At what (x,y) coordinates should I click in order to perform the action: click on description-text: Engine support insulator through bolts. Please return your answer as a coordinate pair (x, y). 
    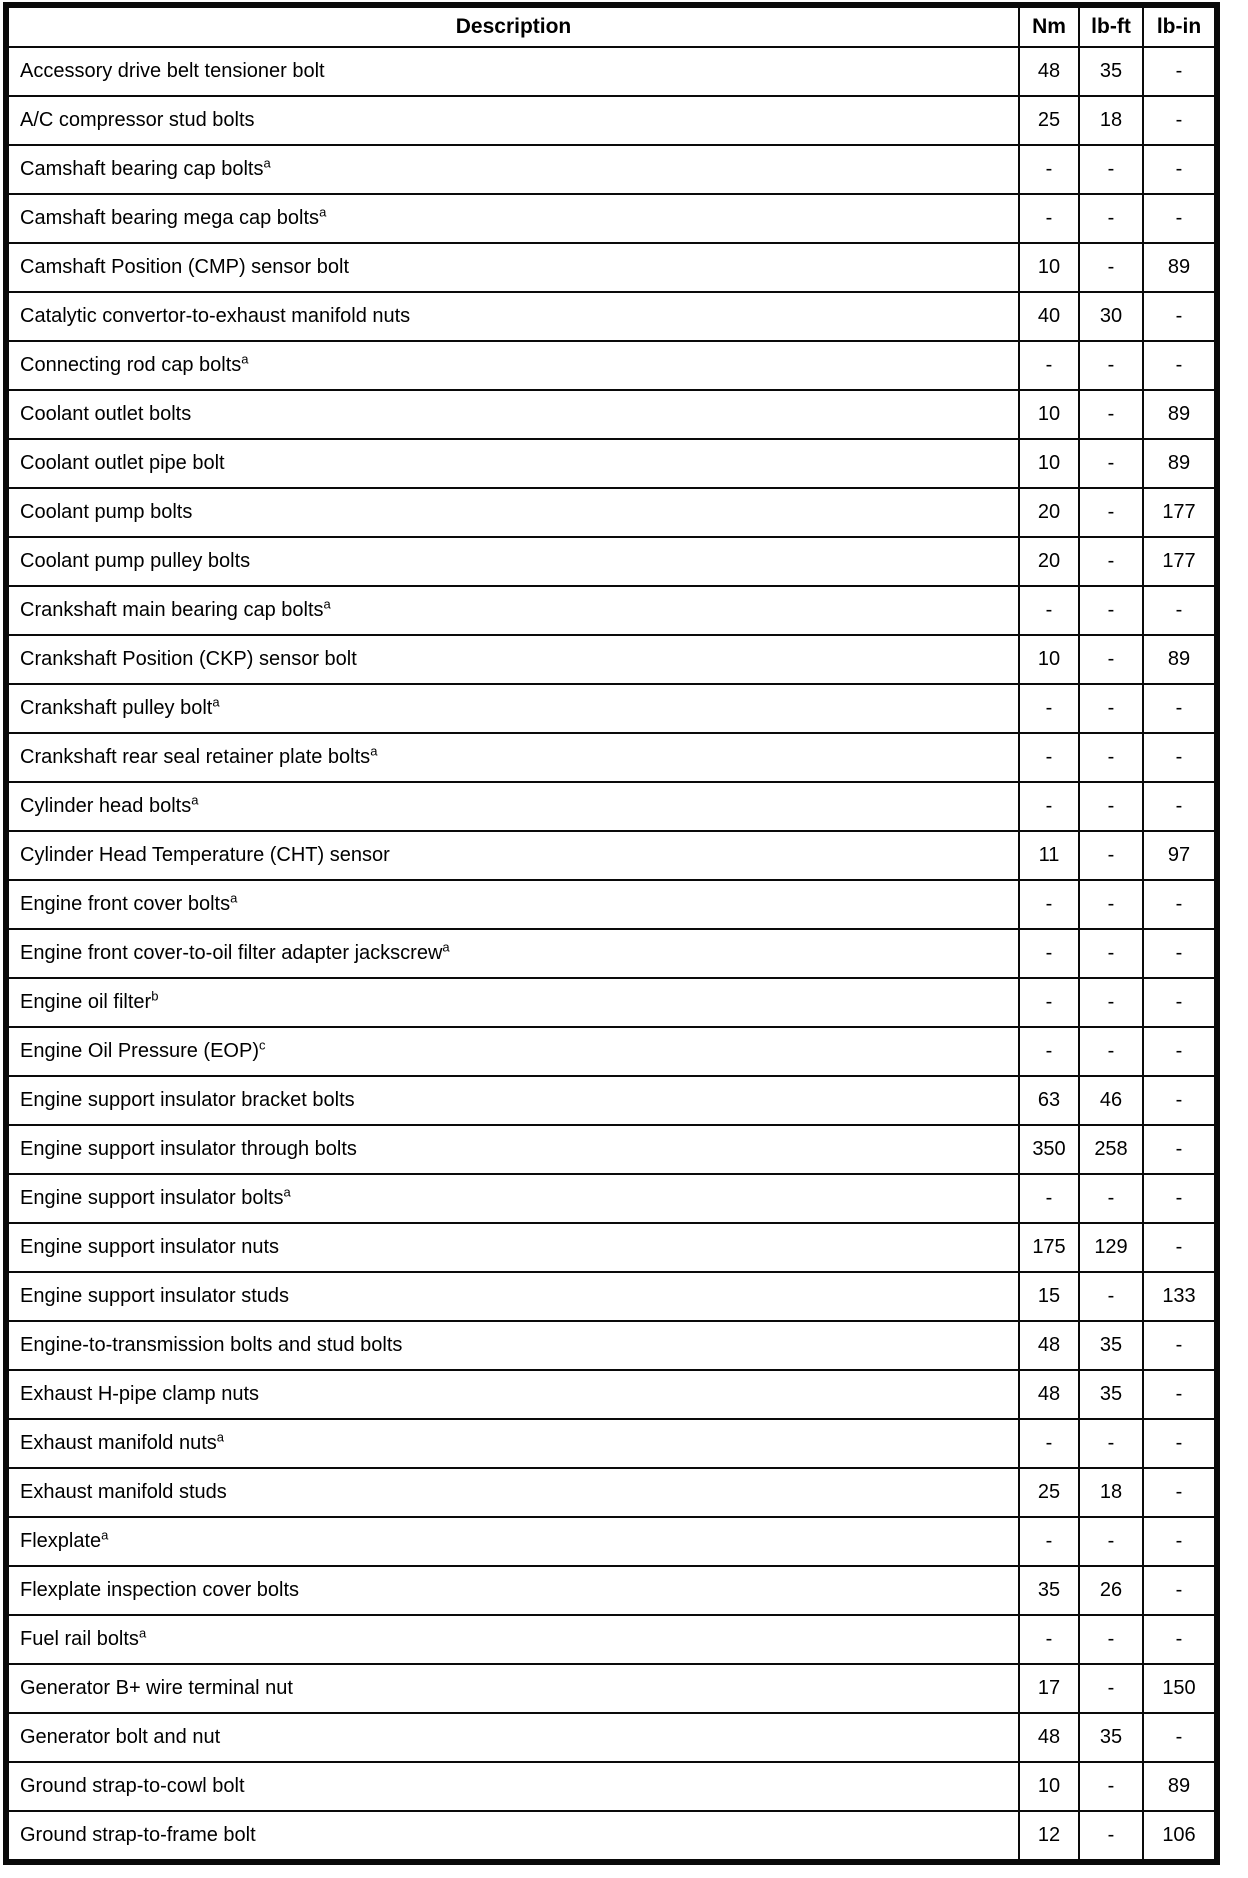
    Looking at the image, I should click on (188, 1149).